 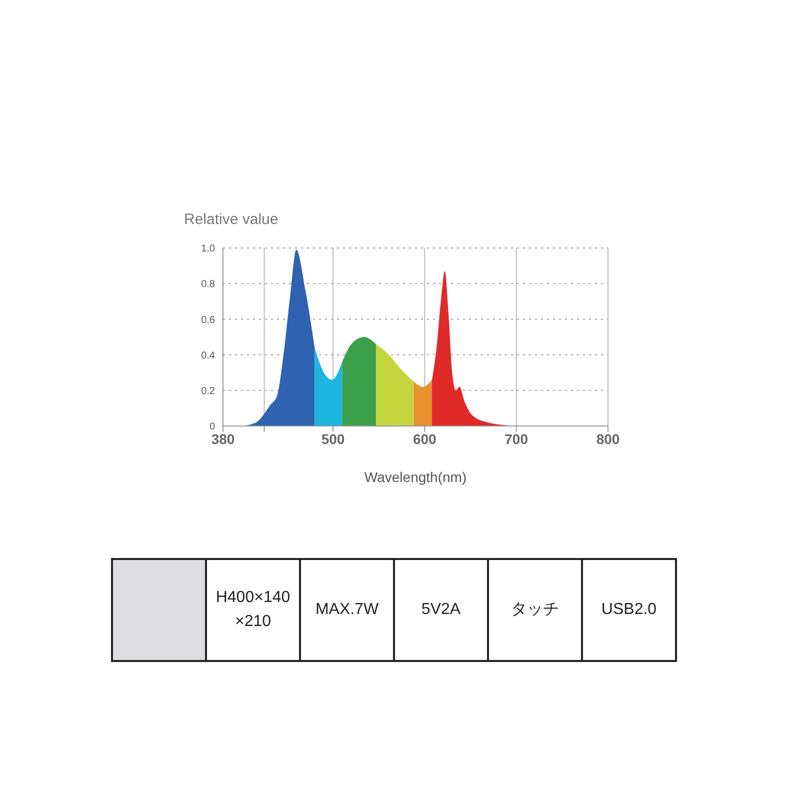 What do you see at coordinates (208, 320) in the screenshot?
I see `y-tick-label: 0.6` at bounding box center [208, 320].